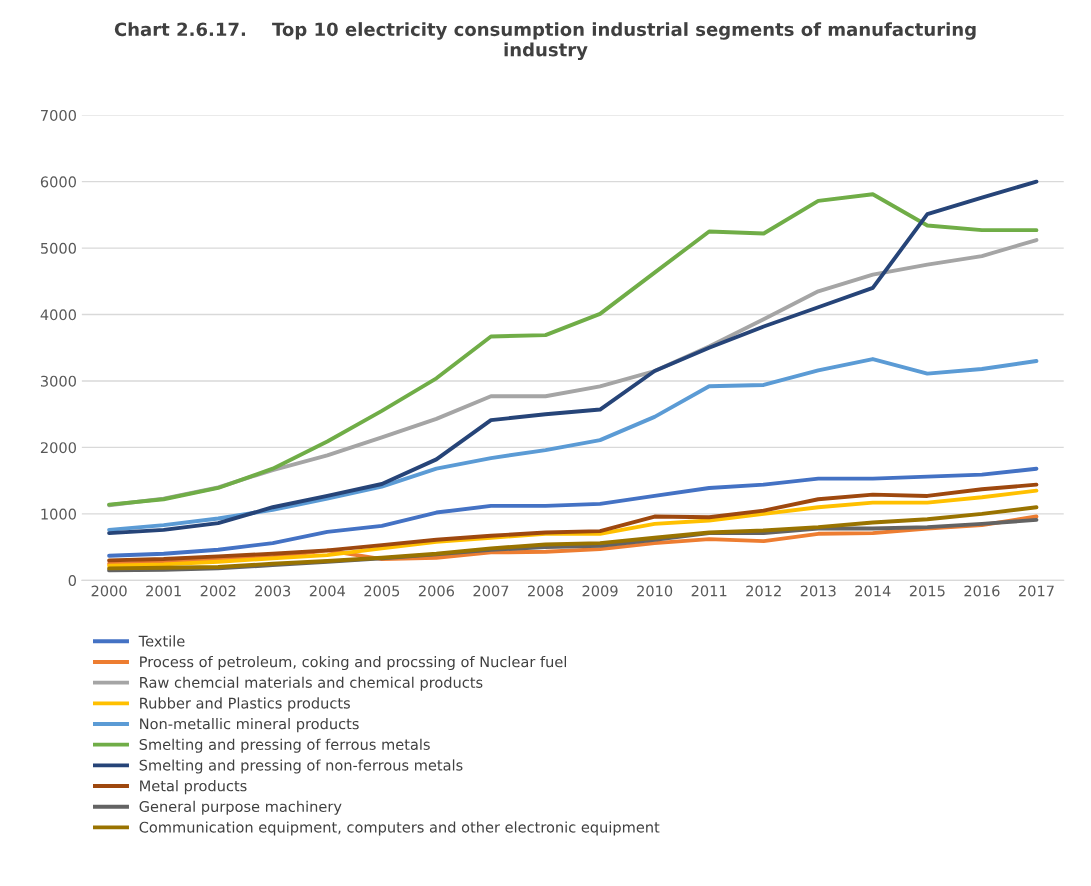 This screenshot has height=886, width=1091. I want to click on x-tick-label: 2003, so click(273, 591).